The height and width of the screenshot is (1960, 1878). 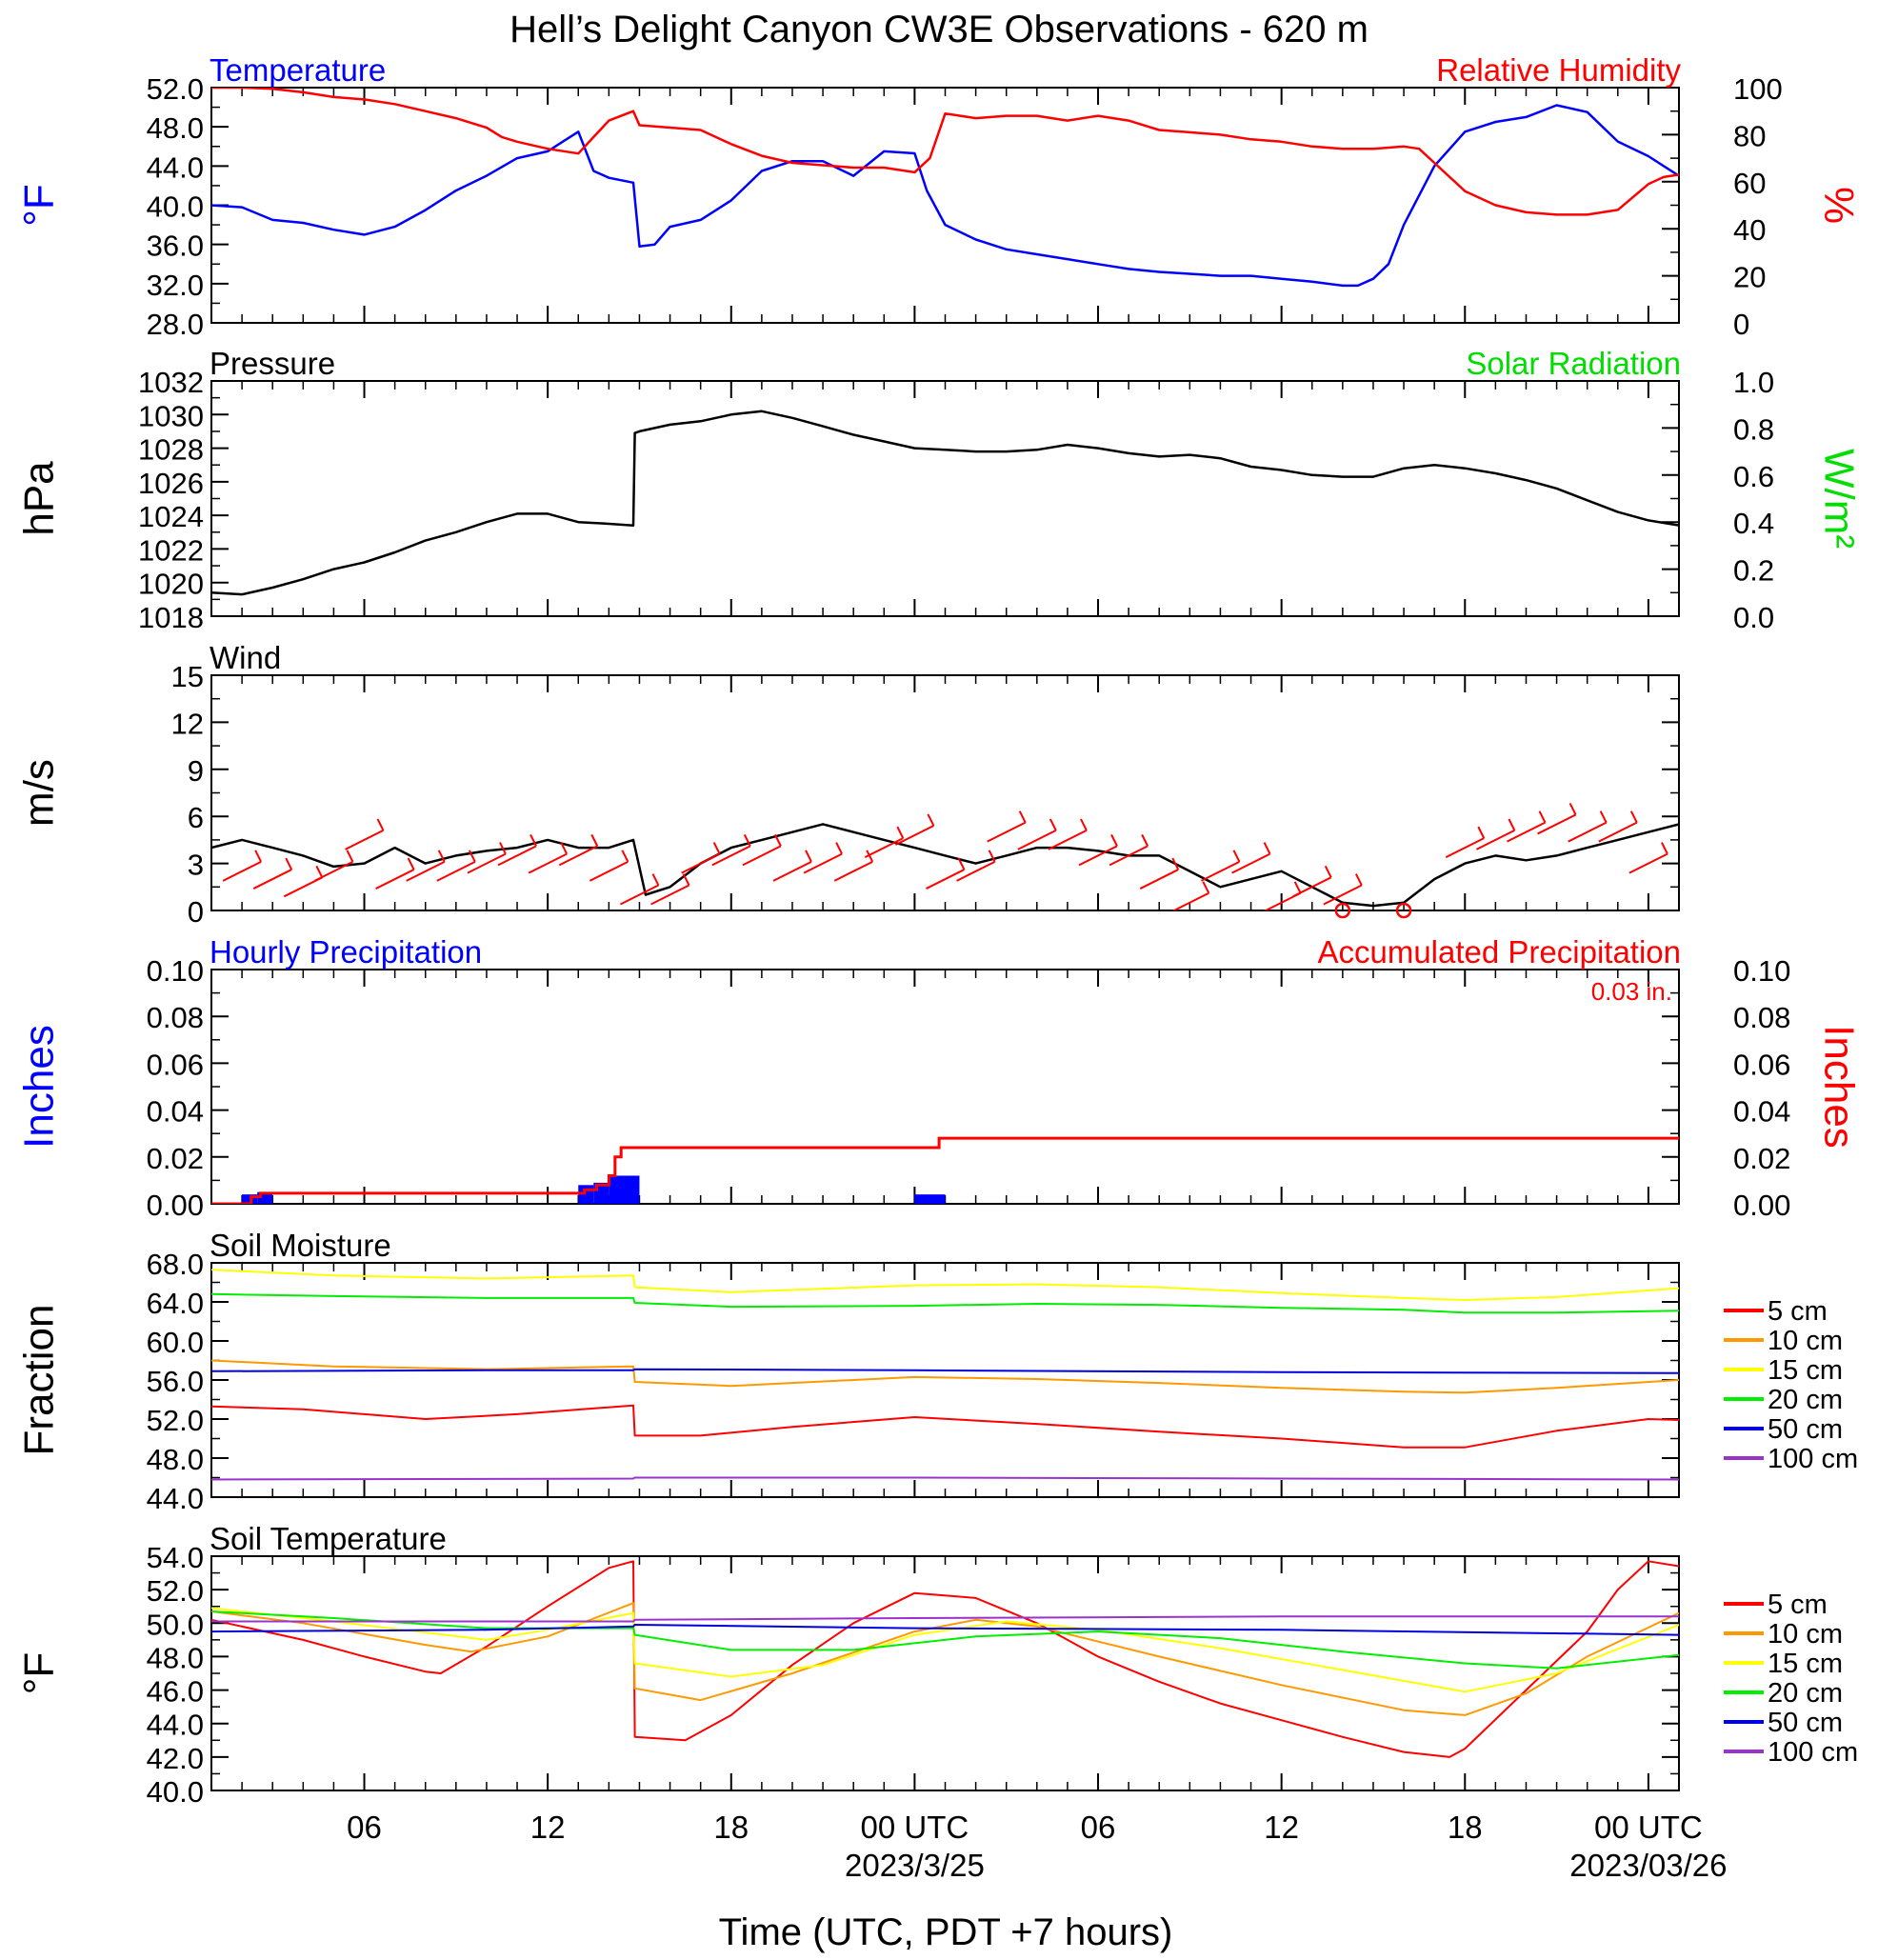 What do you see at coordinates (945, 152) in the screenshot?
I see `series-line-relative-humidity` at bounding box center [945, 152].